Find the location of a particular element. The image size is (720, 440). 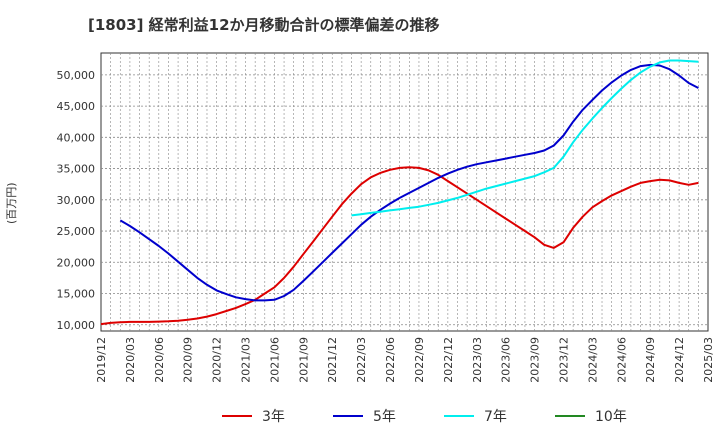

legend-label: 7年 is located at coordinates (495, 417).